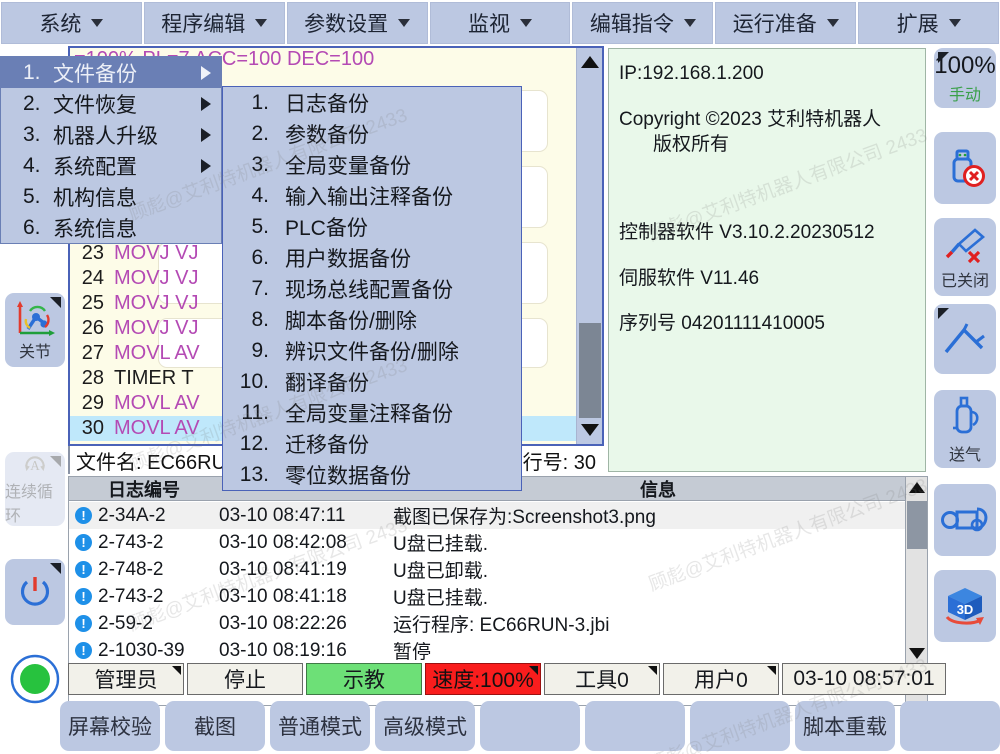 The image size is (1000, 754). What do you see at coordinates (487, 650) in the screenshot?
I see `table-row: ! 2-1030-39 03-10 08:19:16 暂停` at bounding box center [487, 650].